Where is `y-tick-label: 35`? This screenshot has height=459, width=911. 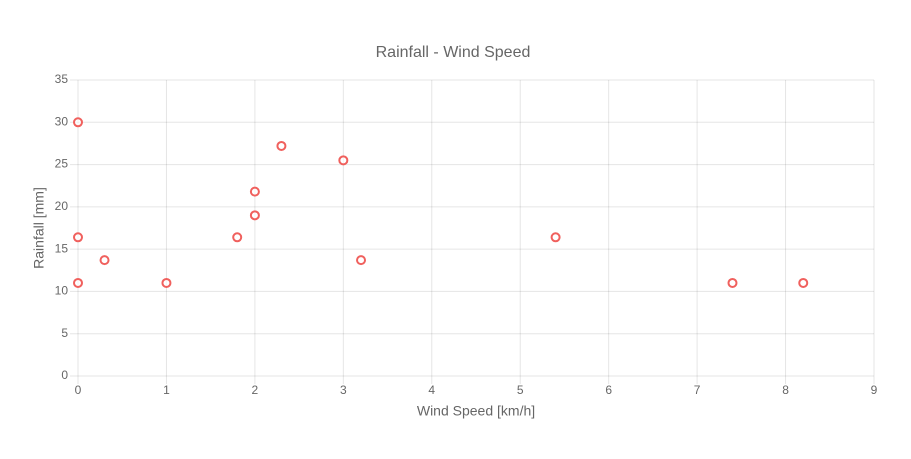
y-tick-label: 35 is located at coordinates (62, 79).